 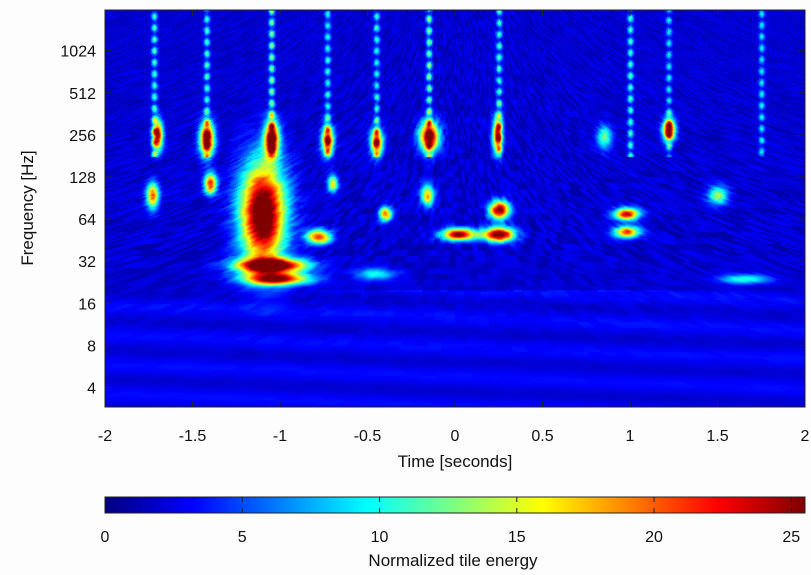 What do you see at coordinates (91, 388) in the screenshot?
I see `y-tick-label: 4` at bounding box center [91, 388].